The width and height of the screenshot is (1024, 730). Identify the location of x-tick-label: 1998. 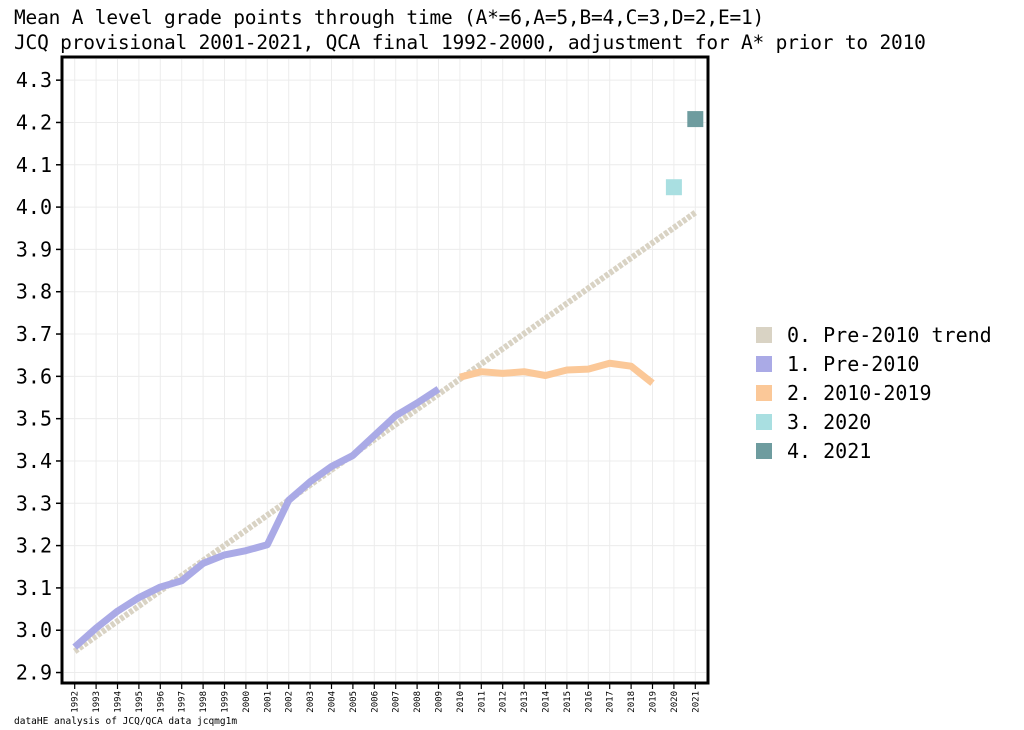
(204, 702).